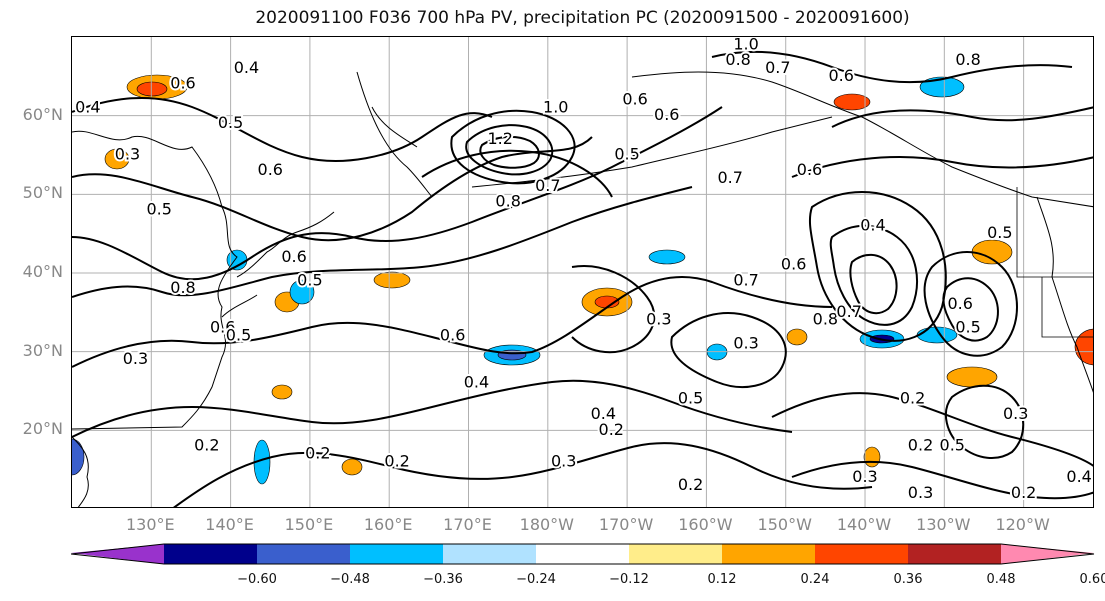 The height and width of the screenshot is (601, 1105). Describe the element at coordinates (1001, 579) in the screenshot. I see `colorbar-tick-label: 0.48` at that location.